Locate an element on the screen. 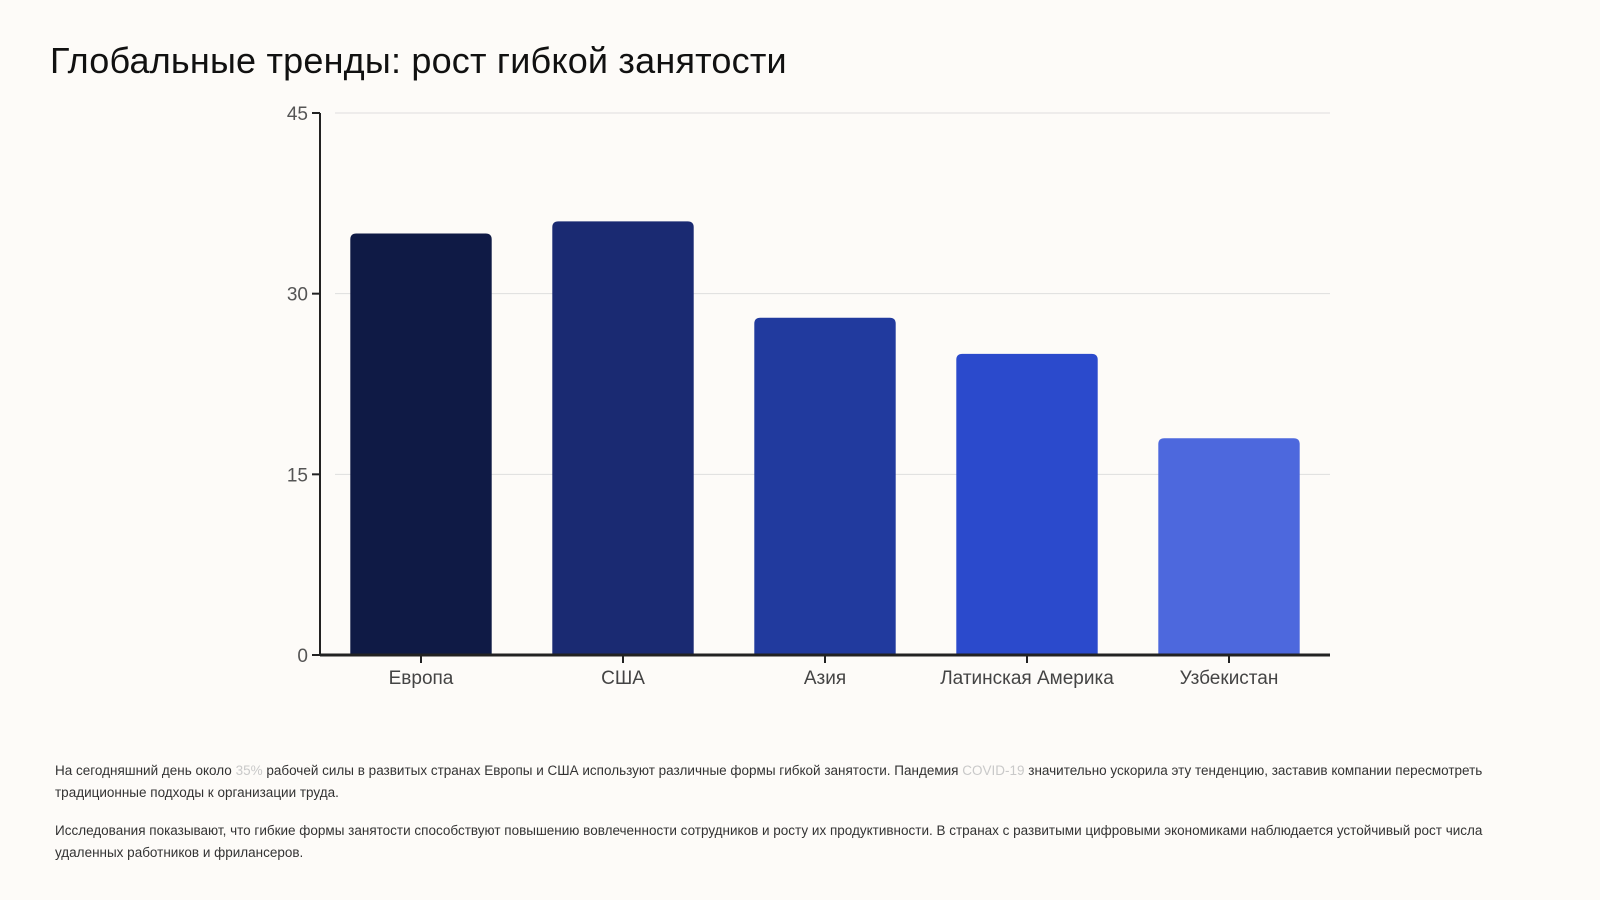 The height and width of the screenshot is (900, 1600). percent-highlight: 35% is located at coordinates (249, 770).